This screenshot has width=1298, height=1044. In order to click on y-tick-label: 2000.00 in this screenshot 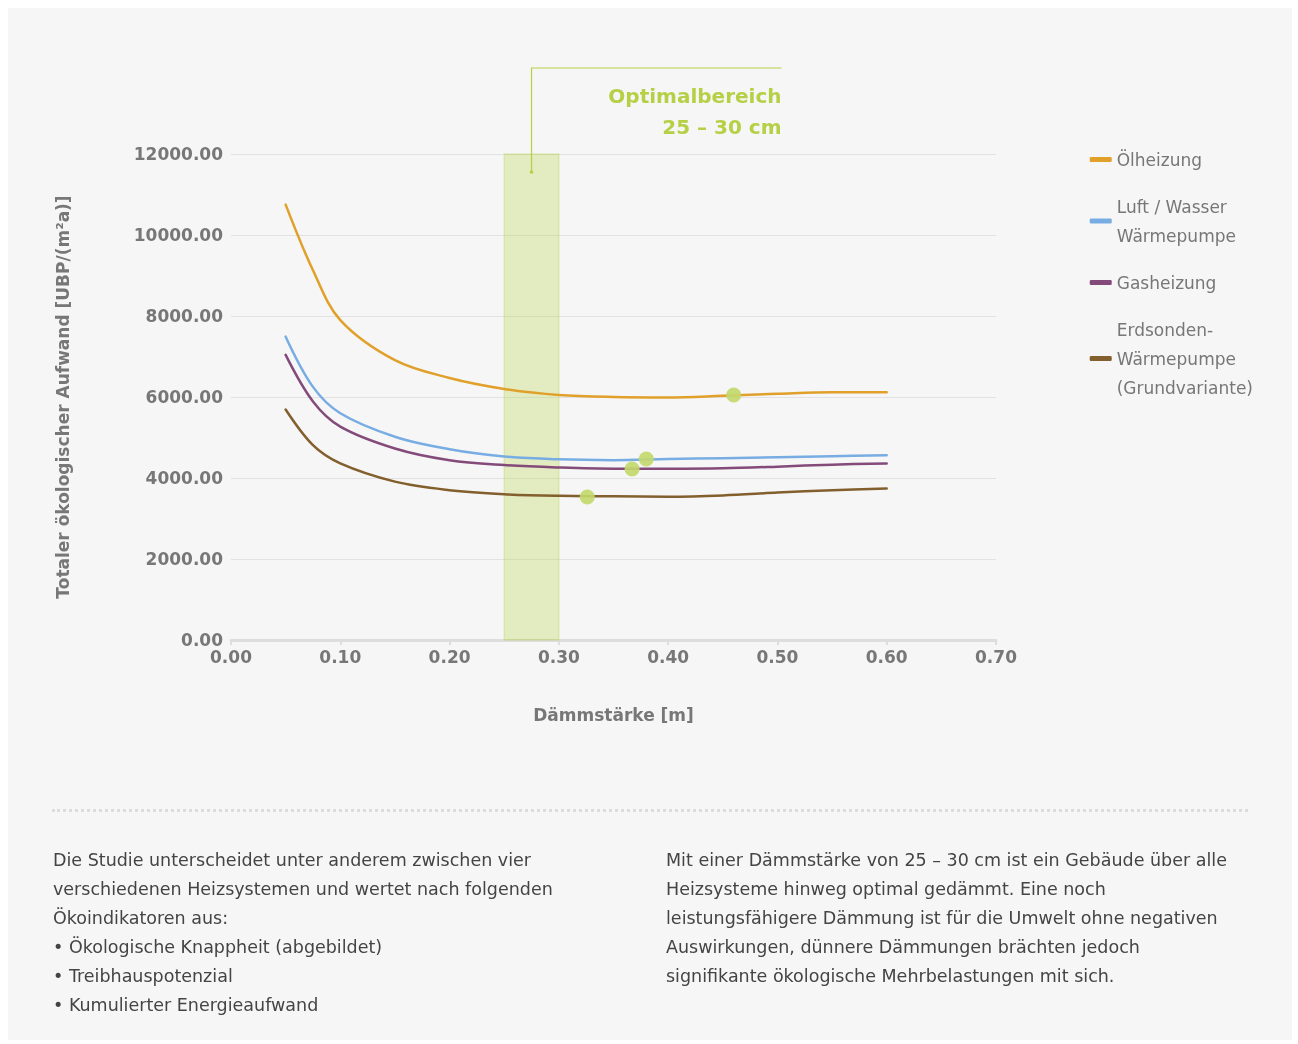, I will do `click(184, 559)`.